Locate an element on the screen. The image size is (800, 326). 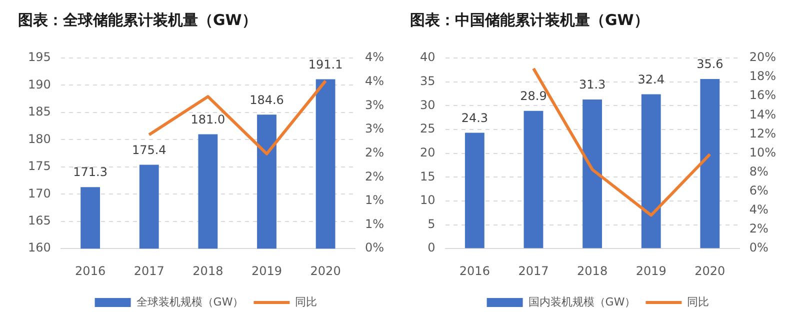
y2-tick-label: 16% is located at coordinates (762, 95).